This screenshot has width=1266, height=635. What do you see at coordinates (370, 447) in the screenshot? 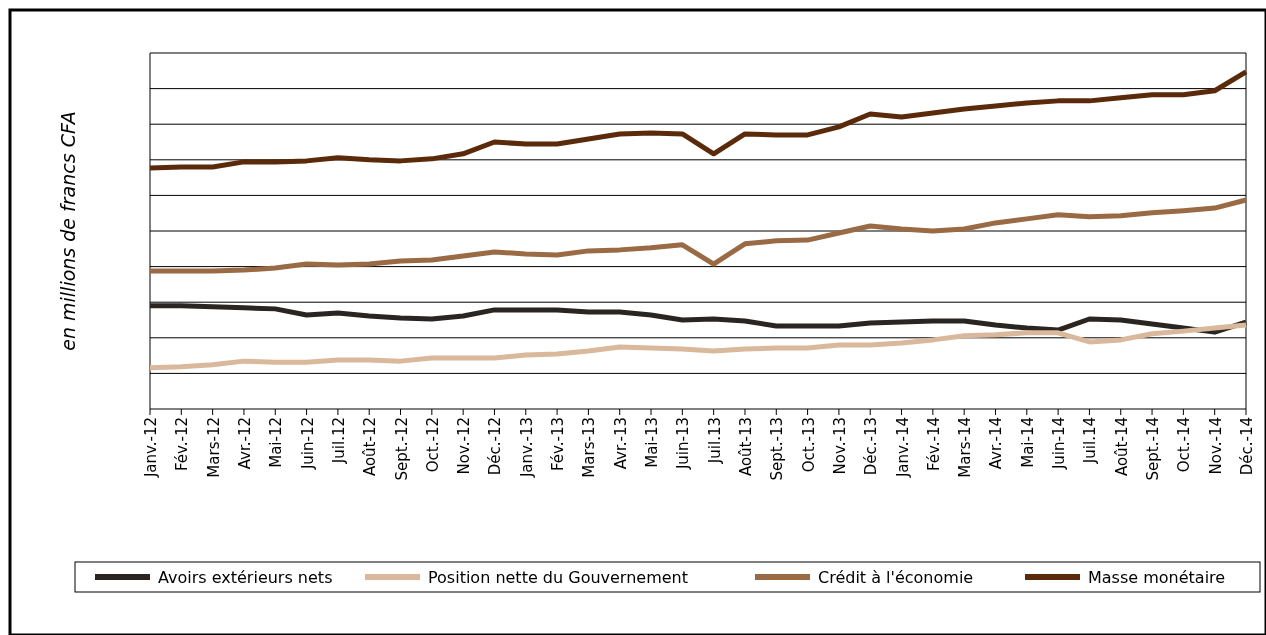
I see `x-tick-label: Août-12` at bounding box center [370, 447].